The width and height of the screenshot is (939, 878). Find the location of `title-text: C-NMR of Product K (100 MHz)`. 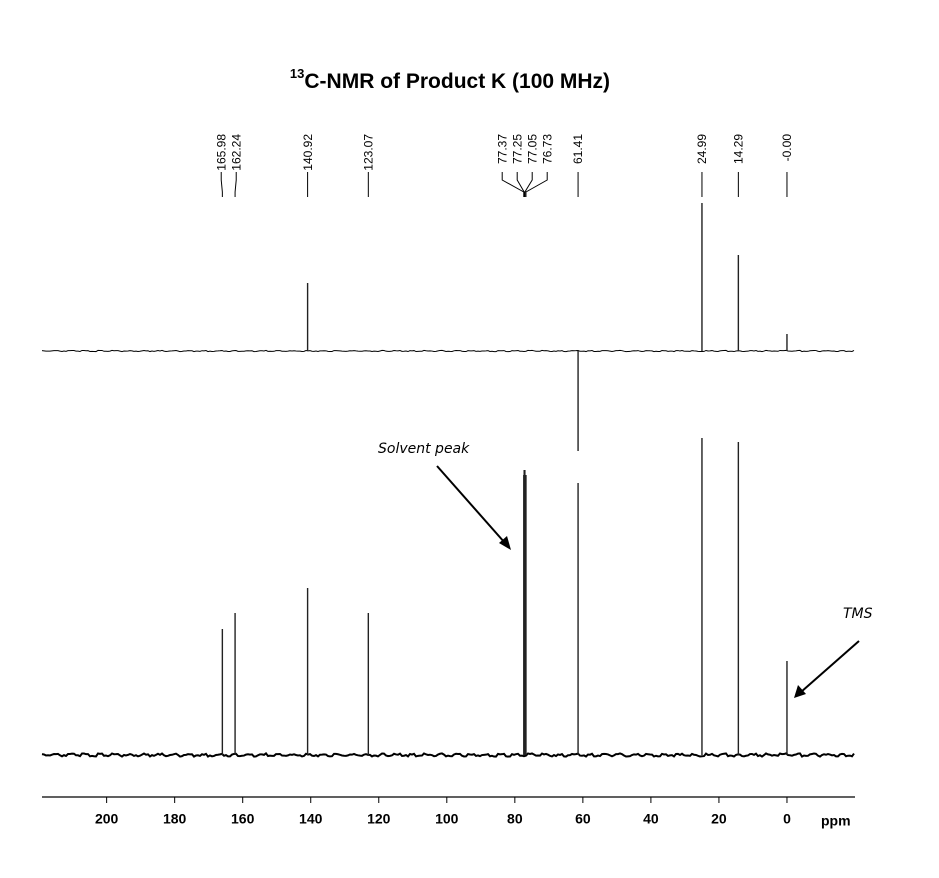

title-text: C-NMR of Product K (100 MHz) is located at coordinates (457, 81).